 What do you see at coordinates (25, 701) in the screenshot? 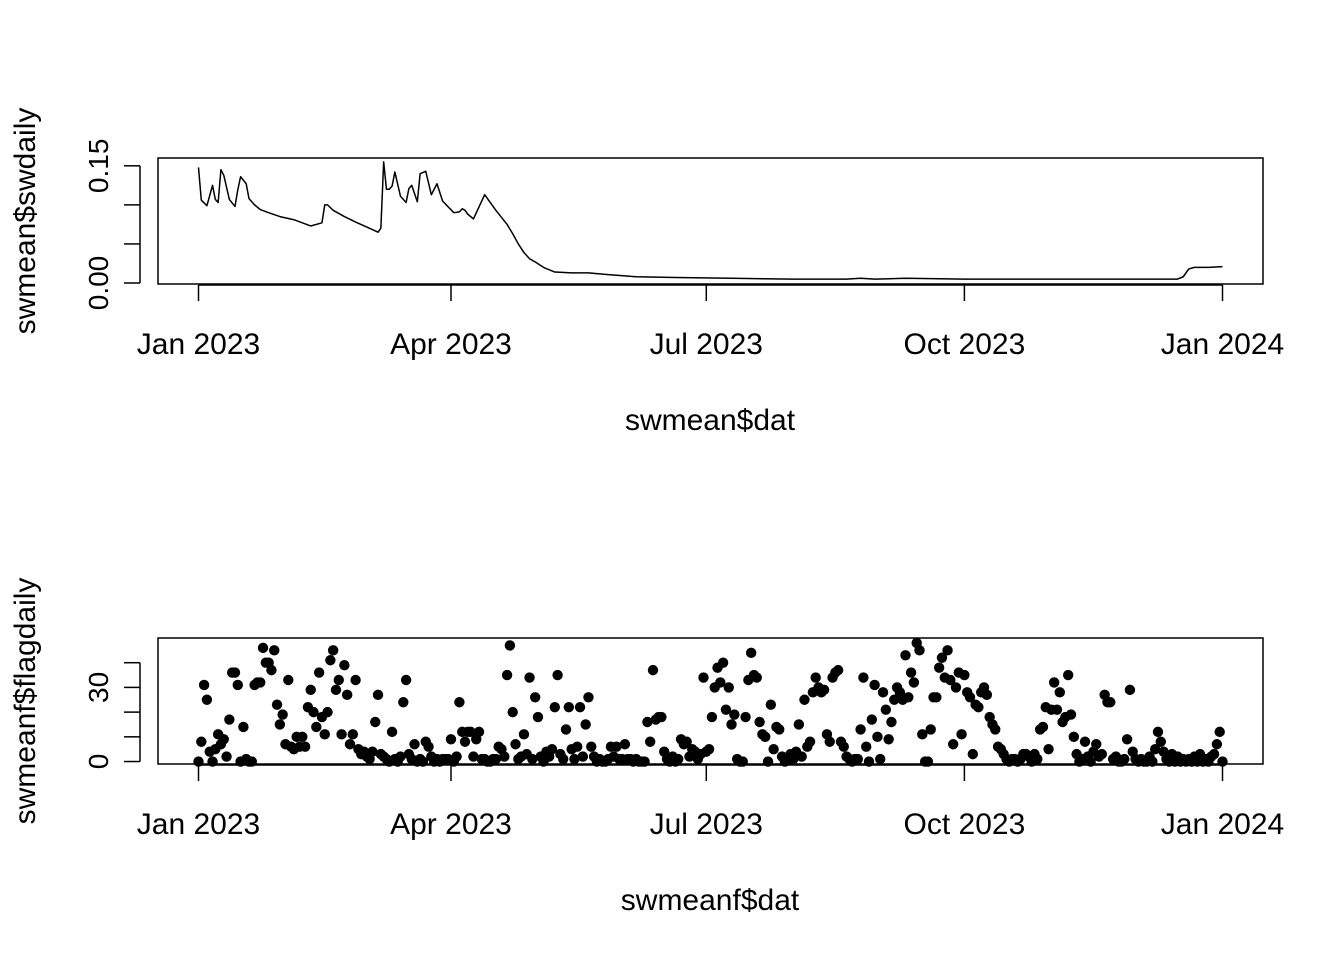
I see `scatter-y-axis-title: swmeanf$flagdaily` at bounding box center [25, 701].